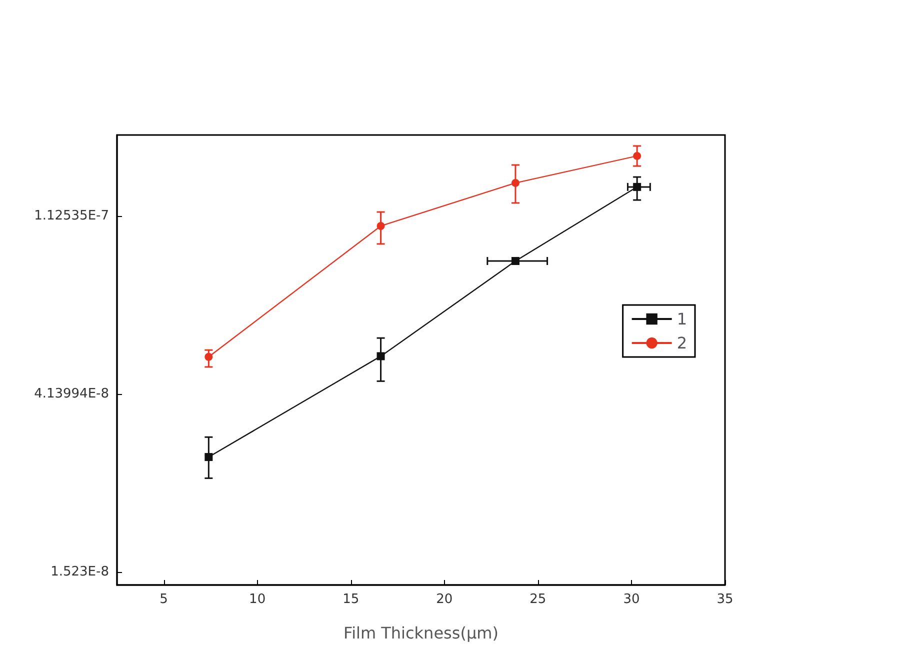 Image resolution: width=900 pixels, height=667 pixels. Describe the element at coordinates (682, 319) in the screenshot. I see `legend-label: 1` at that location.